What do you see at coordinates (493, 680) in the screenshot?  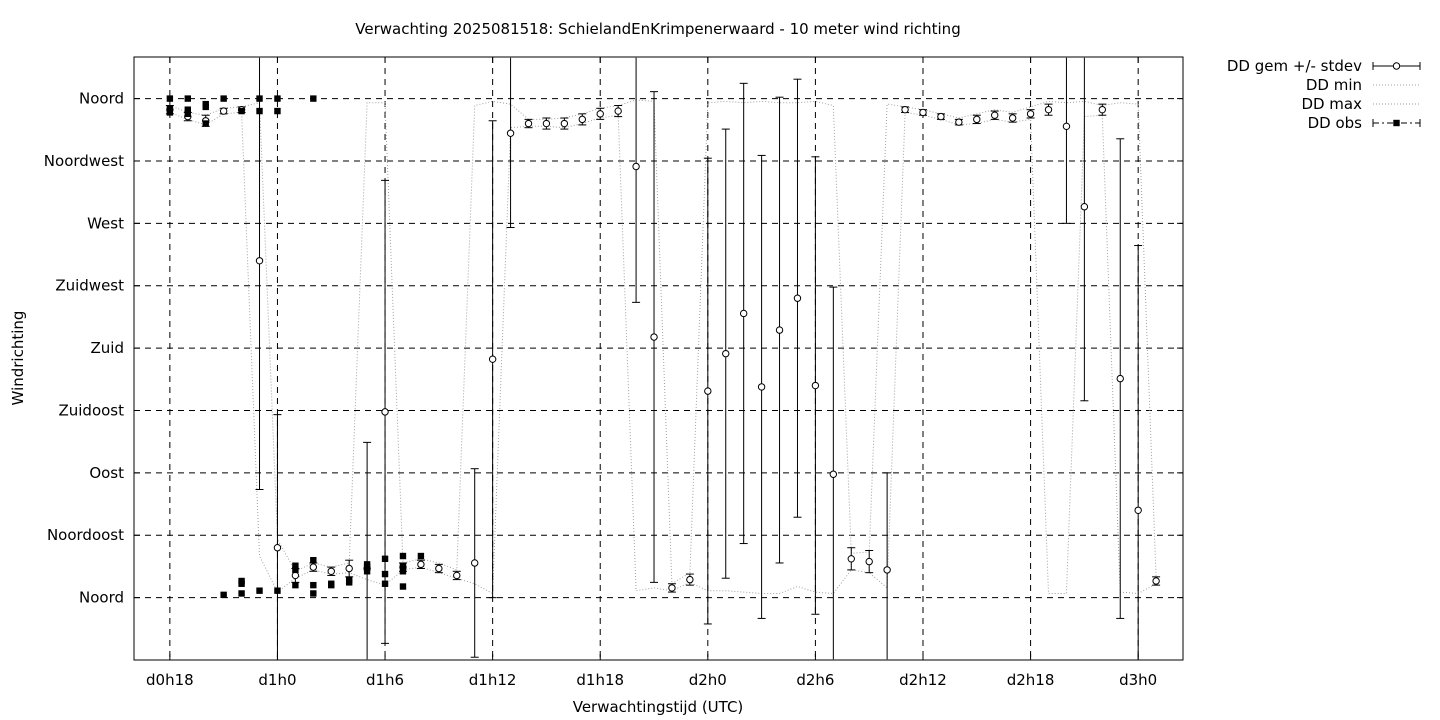 I see `x-tick-label: d1h12` at bounding box center [493, 680].